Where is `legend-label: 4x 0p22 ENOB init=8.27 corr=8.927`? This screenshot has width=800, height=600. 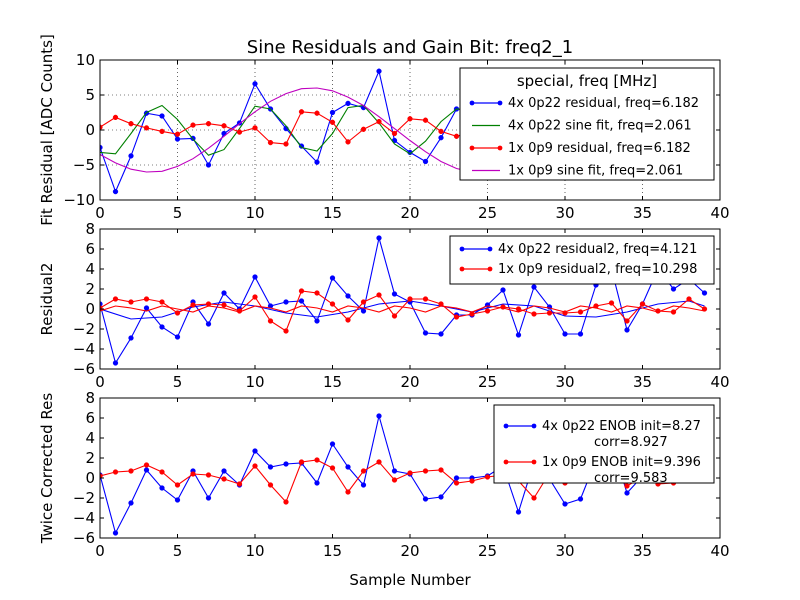 legend-label: 4x 0p22 ENOB init=8.27 corr=8.927 is located at coordinates (621, 434).